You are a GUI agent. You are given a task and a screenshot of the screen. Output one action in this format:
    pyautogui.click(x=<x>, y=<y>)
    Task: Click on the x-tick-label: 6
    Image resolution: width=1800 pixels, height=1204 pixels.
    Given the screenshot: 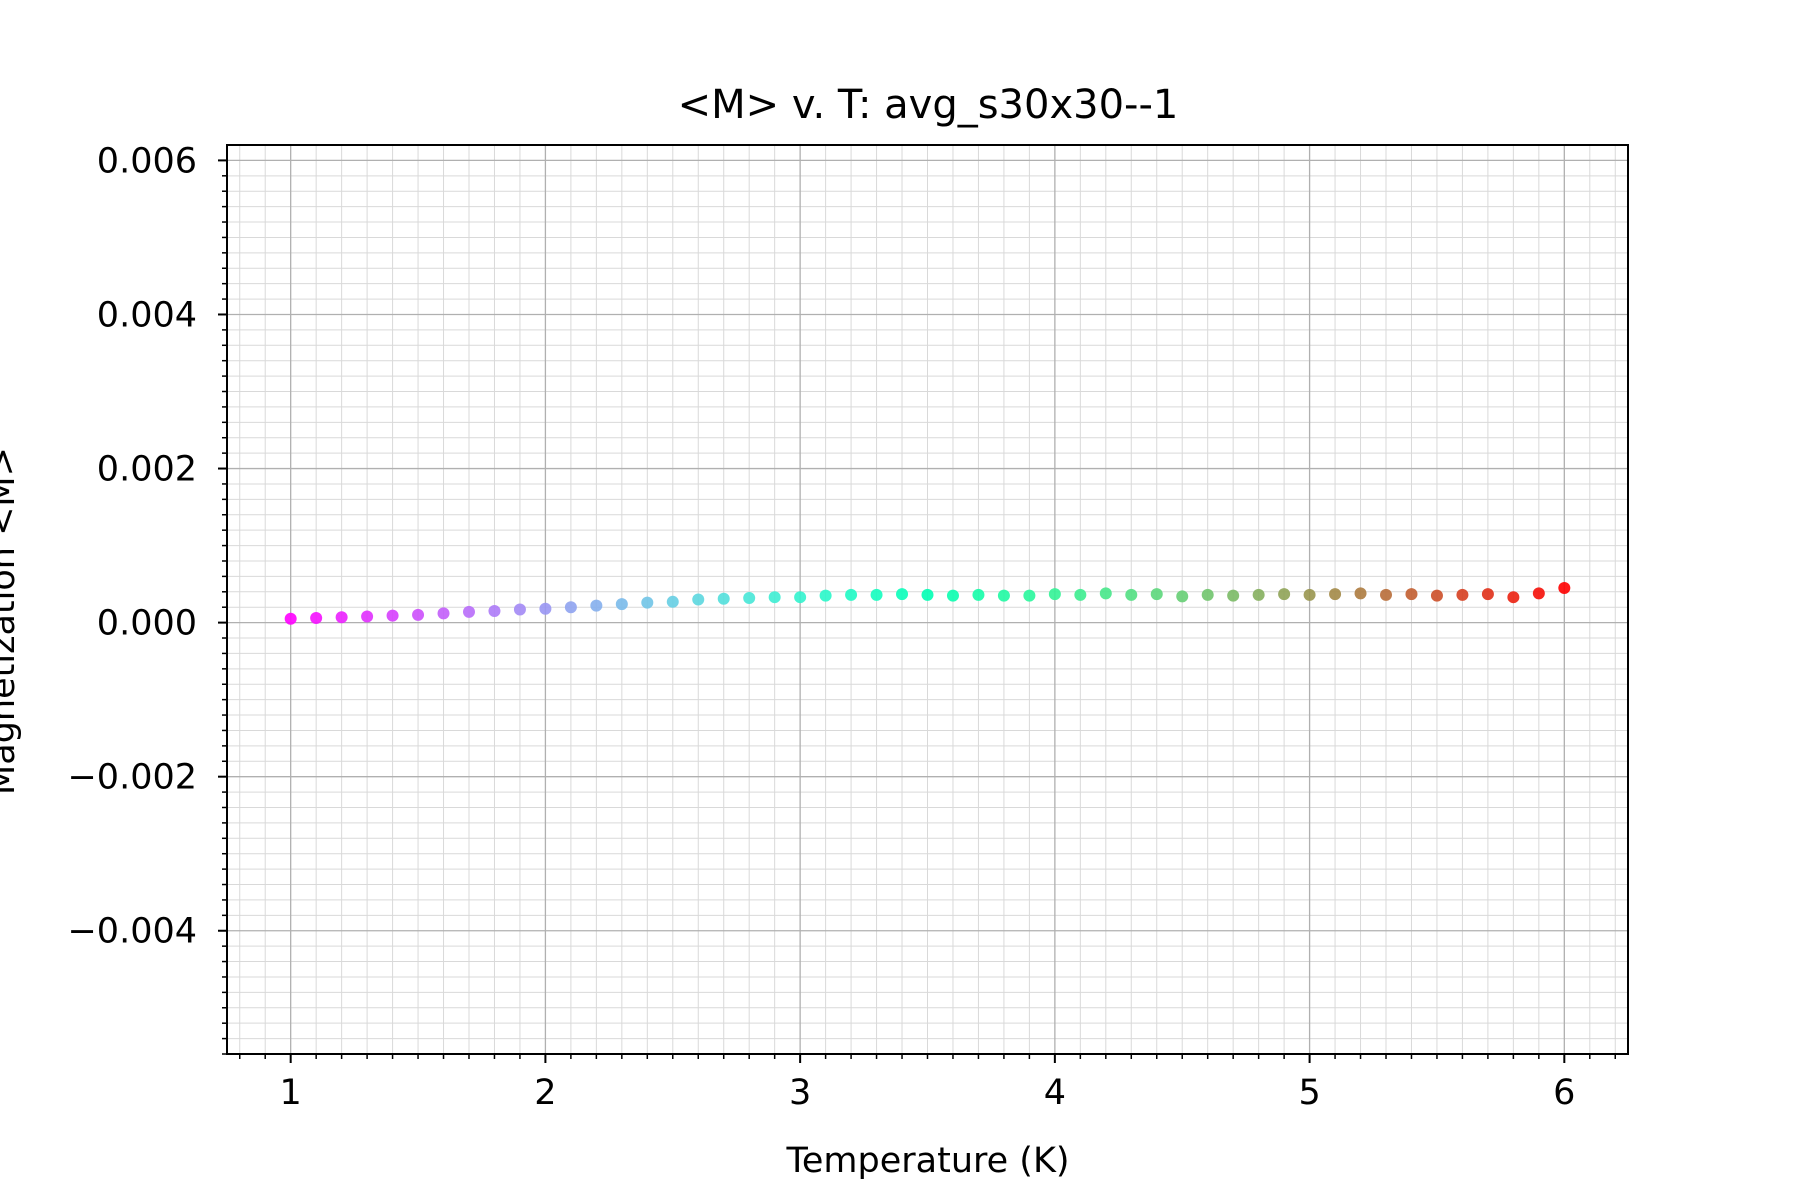 What is the action you would take?
    pyautogui.click(x=1564, y=1093)
    